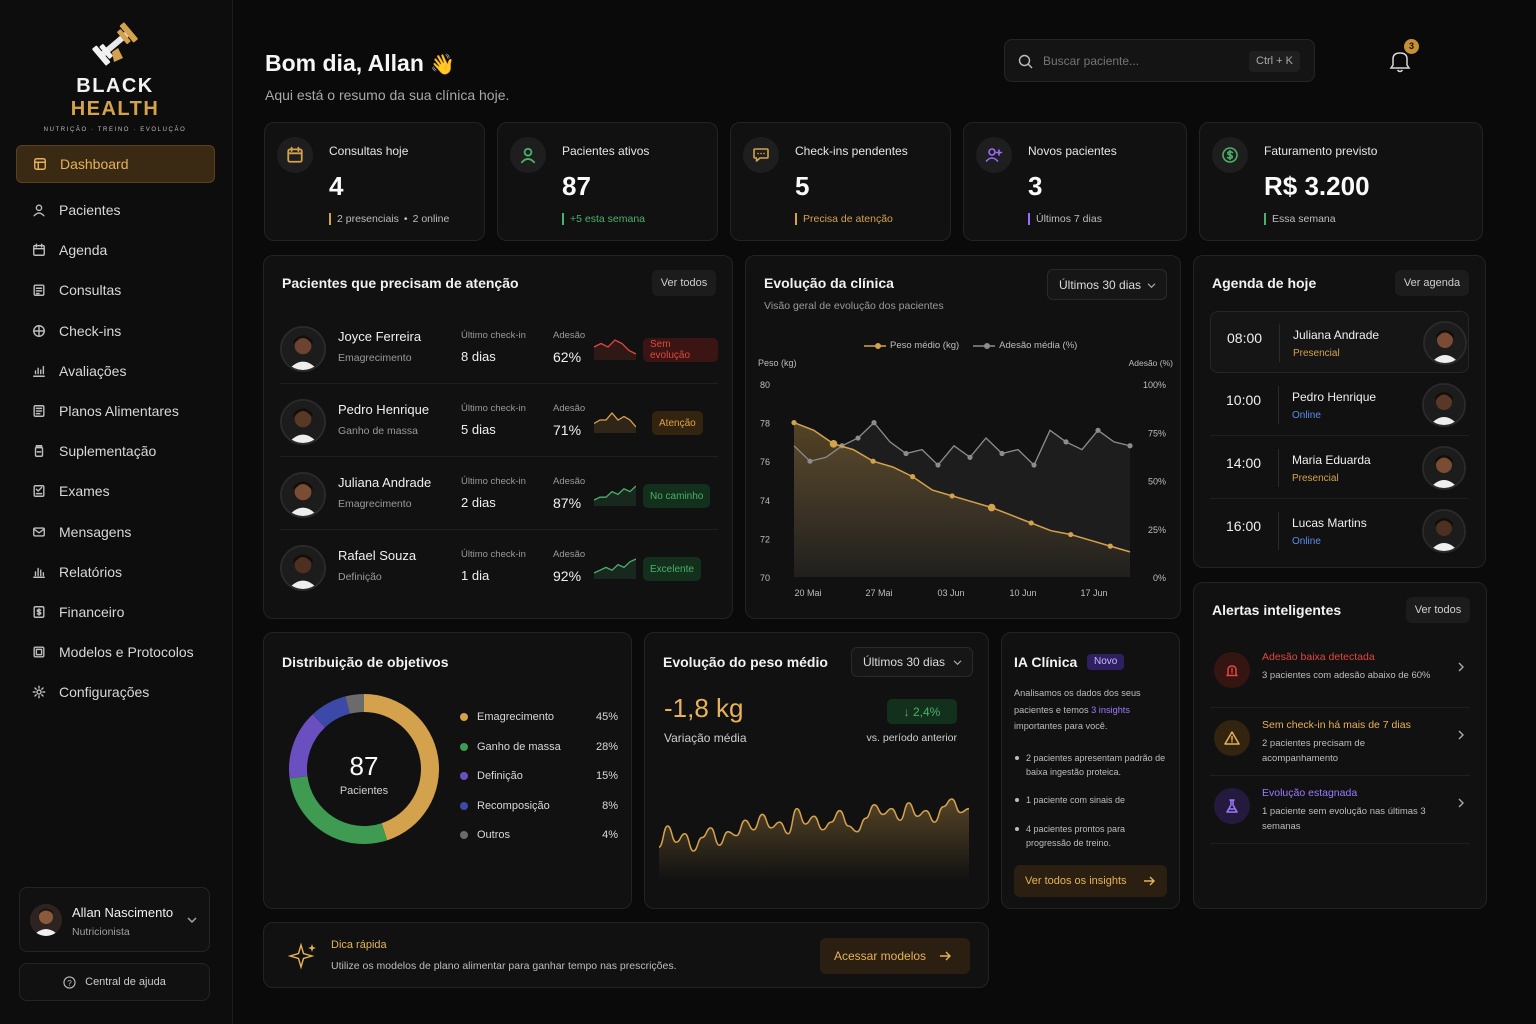  What do you see at coordinates (765, 385) in the screenshot?
I see `y-tick-label: 80` at bounding box center [765, 385].